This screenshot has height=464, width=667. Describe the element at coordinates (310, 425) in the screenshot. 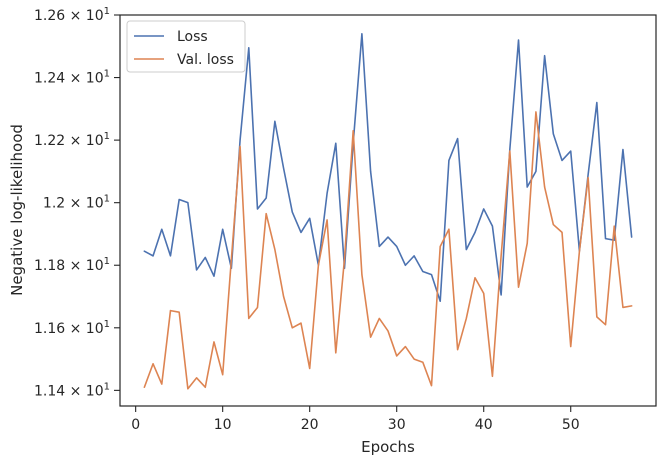

I see `x-tick-label: 20` at that location.